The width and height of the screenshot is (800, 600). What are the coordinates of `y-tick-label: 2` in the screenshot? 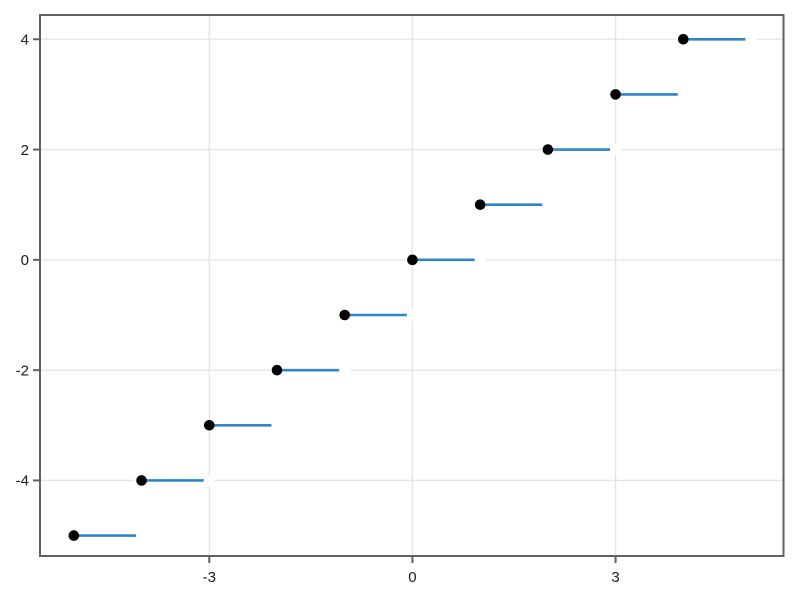 It's located at (25, 150).